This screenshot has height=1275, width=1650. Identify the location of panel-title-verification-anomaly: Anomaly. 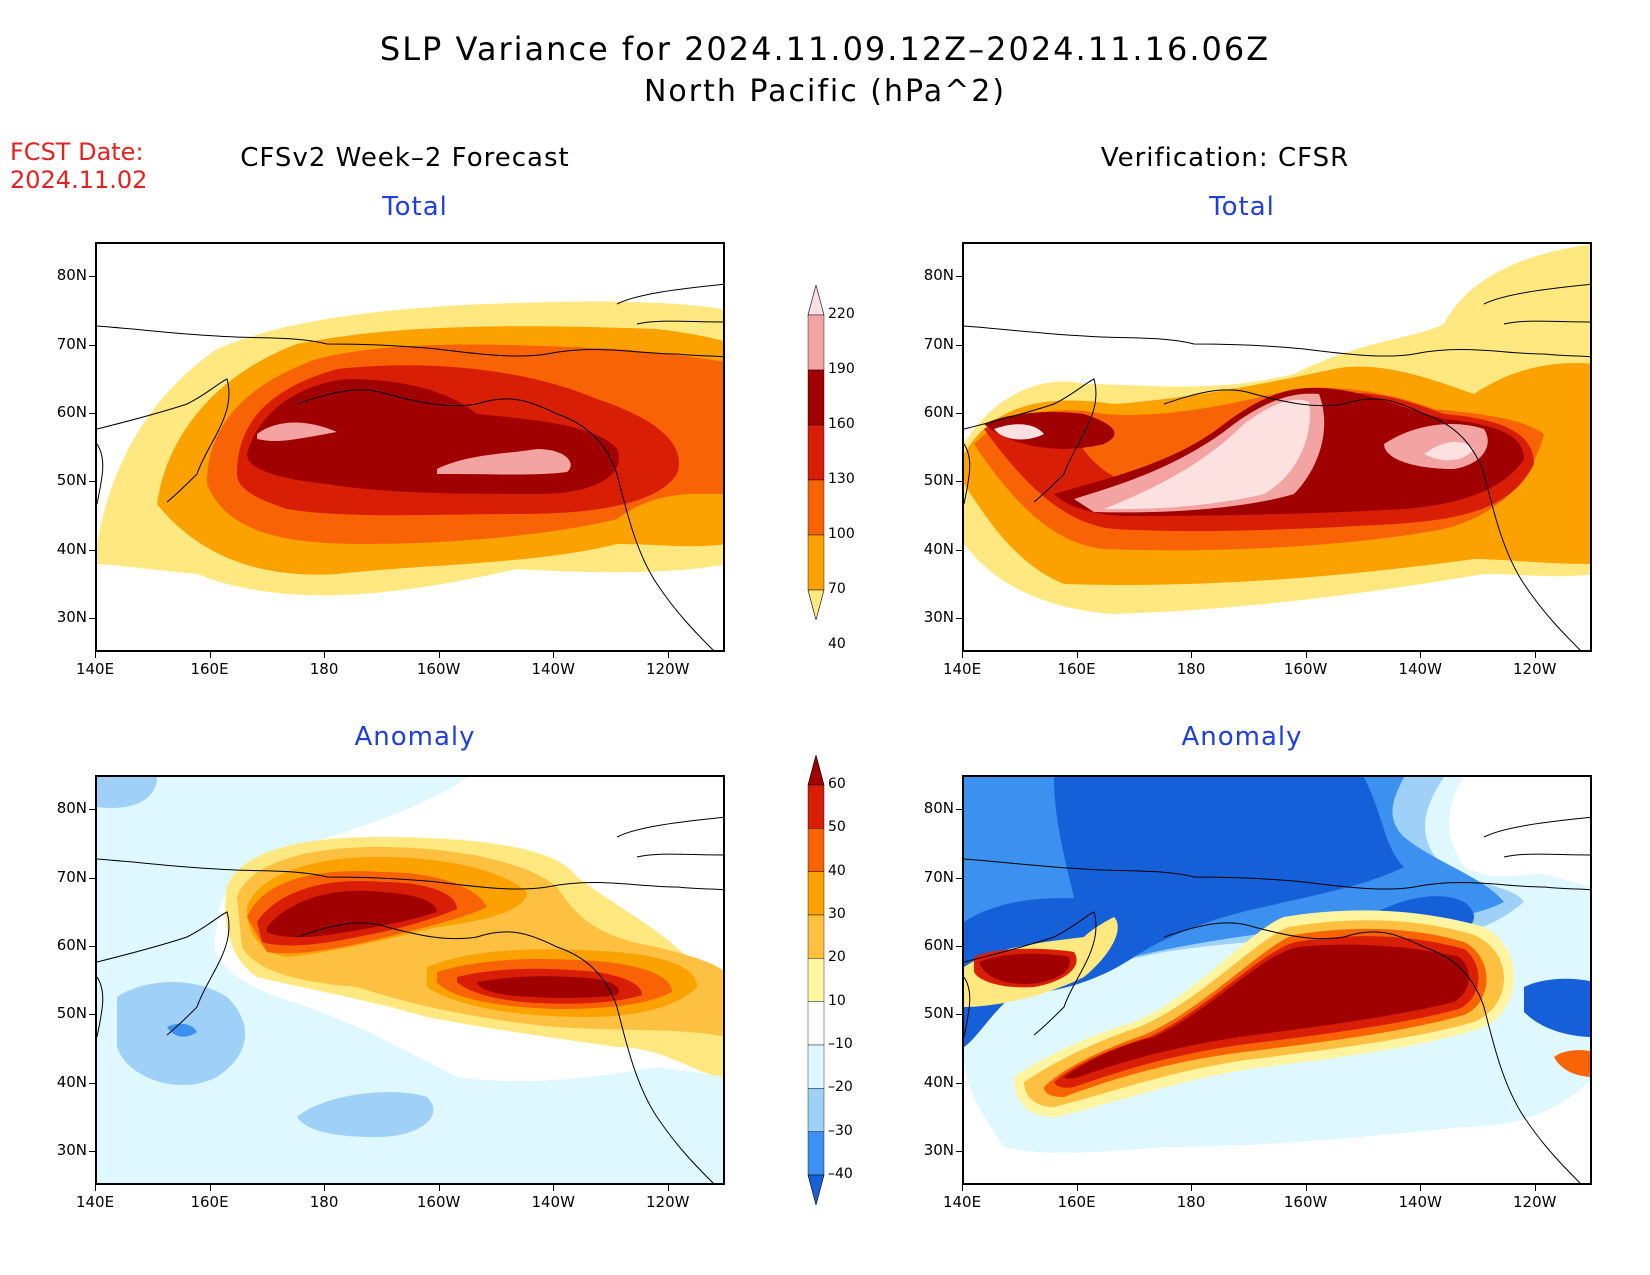
(1242, 737).